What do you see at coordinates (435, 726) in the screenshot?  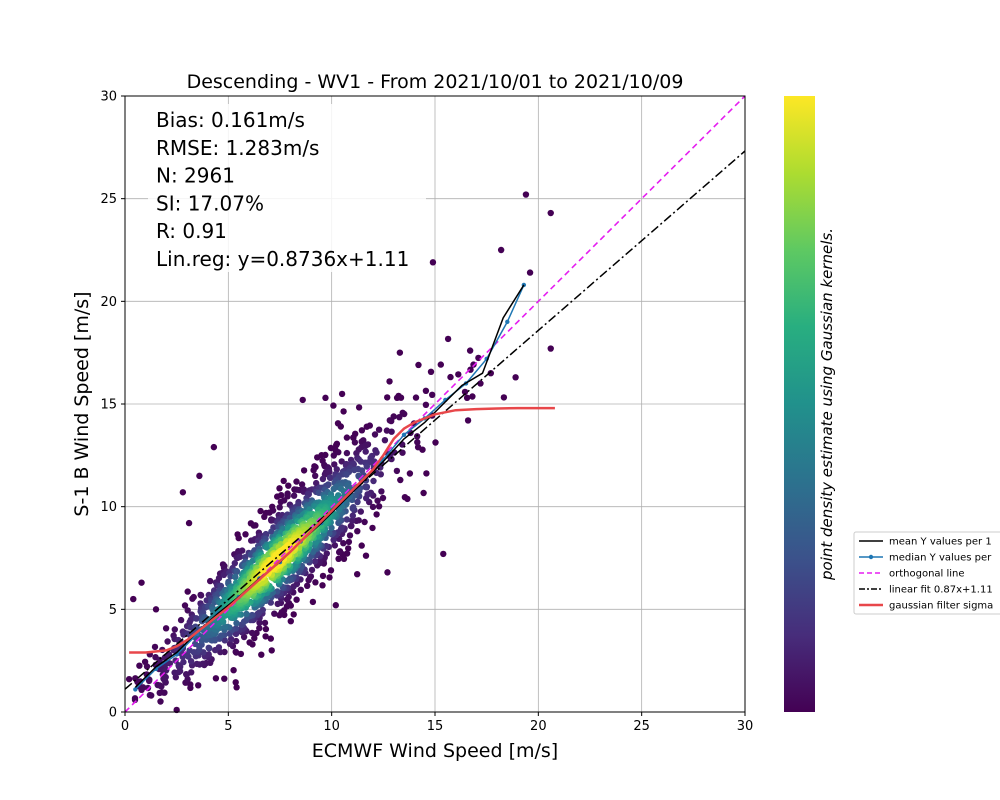 I see `x-tick-label: 15` at bounding box center [435, 726].